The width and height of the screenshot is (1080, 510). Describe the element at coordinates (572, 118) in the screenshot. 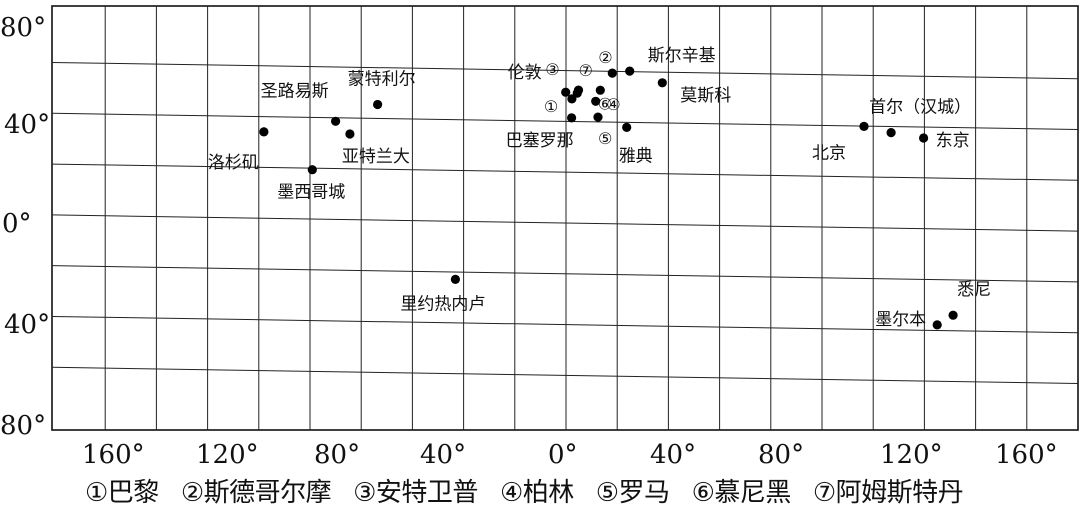

I see `city-dot-barcelona` at that location.